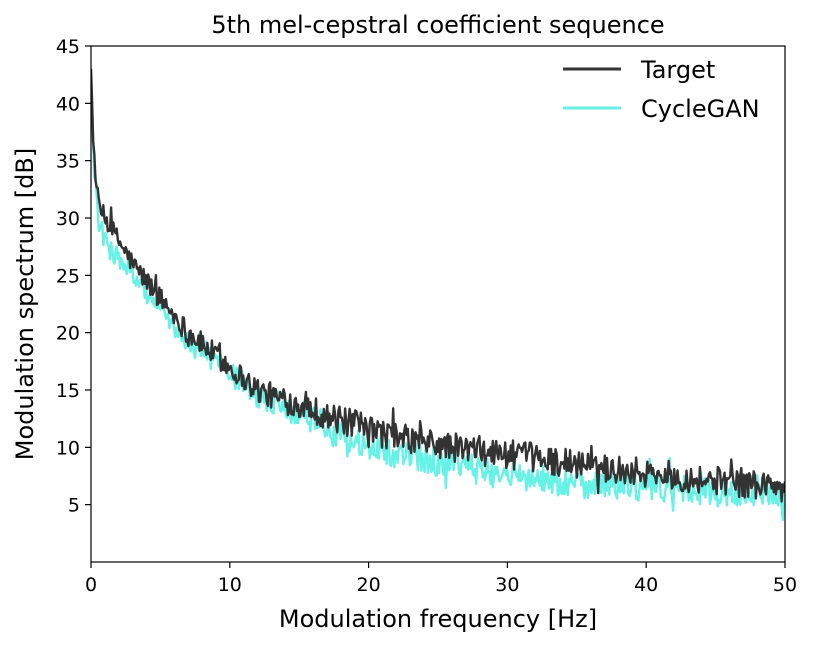 This screenshot has height=647, width=814. What do you see at coordinates (661, 89) in the screenshot?
I see `legend: Target CycleGAN` at bounding box center [661, 89].